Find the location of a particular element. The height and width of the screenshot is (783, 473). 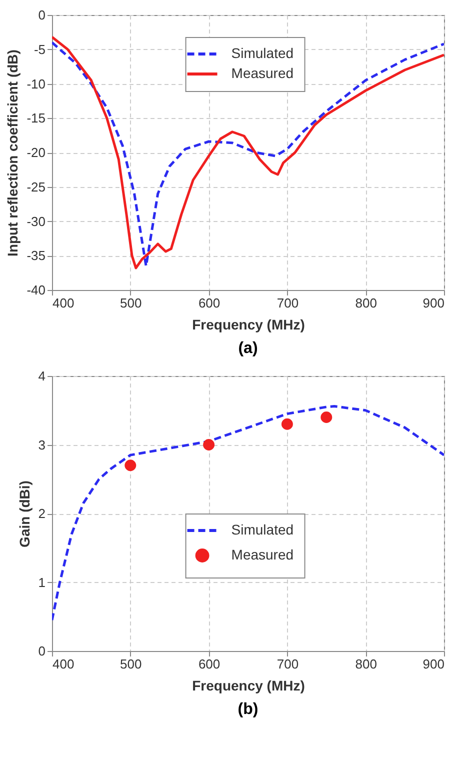

y-tick-label: -30 is located at coordinates (36, 221).